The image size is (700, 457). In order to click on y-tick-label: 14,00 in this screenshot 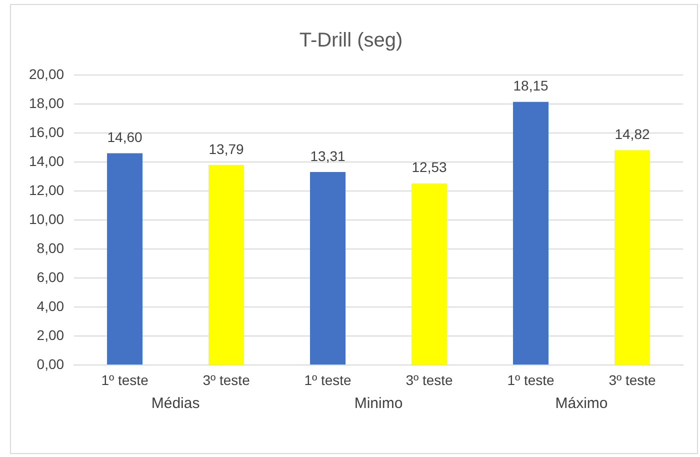, I will do `click(46, 160)`.